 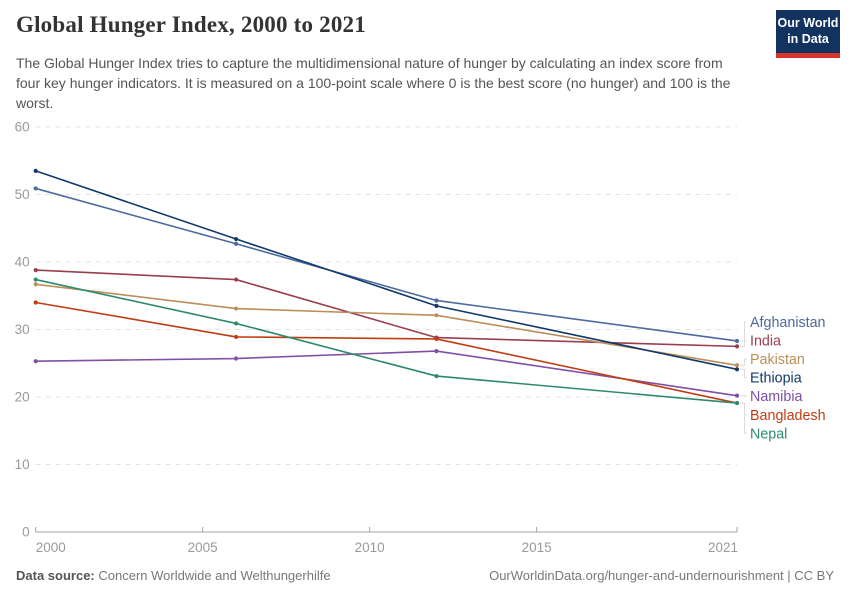 What do you see at coordinates (765, 342) in the screenshot?
I see `entity-label-india: India` at bounding box center [765, 342].